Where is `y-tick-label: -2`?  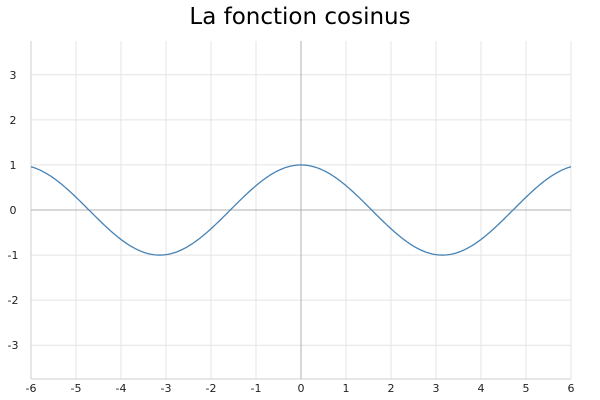
y-tick-label: -2 is located at coordinates (13, 300).